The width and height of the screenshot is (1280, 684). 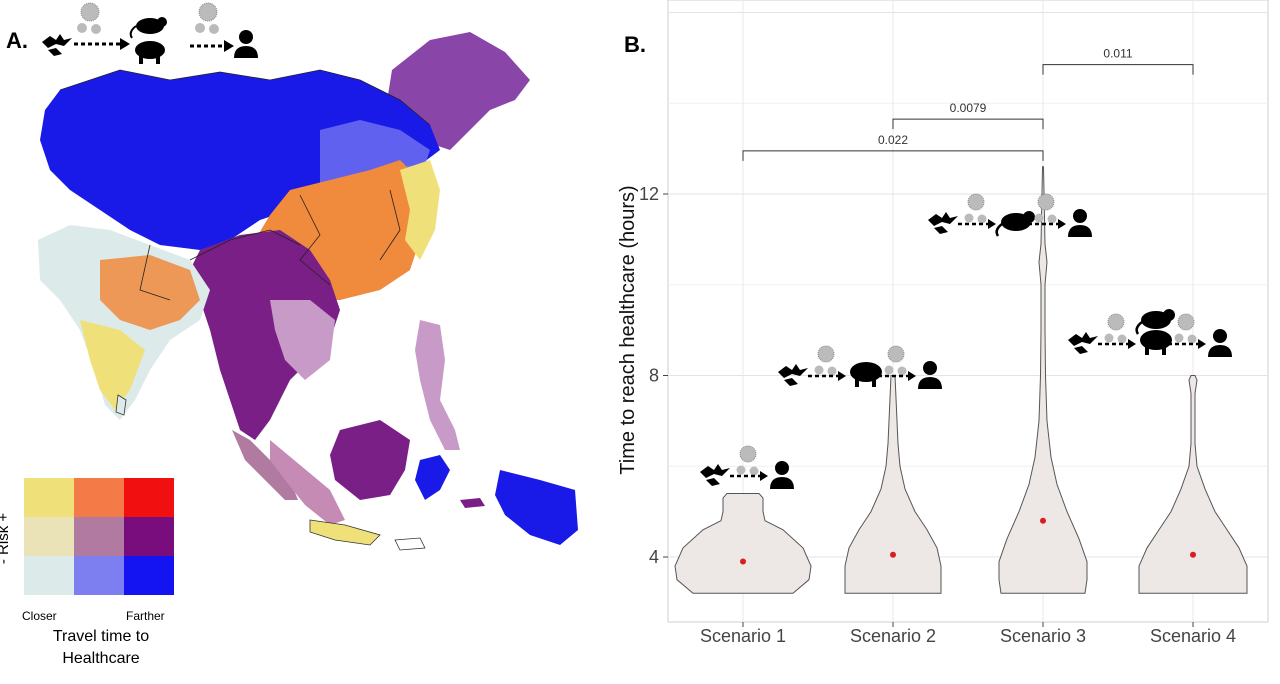 What do you see at coordinates (370, 460) in the screenshot?
I see `map-region-borneo` at bounding box center [370, 460].